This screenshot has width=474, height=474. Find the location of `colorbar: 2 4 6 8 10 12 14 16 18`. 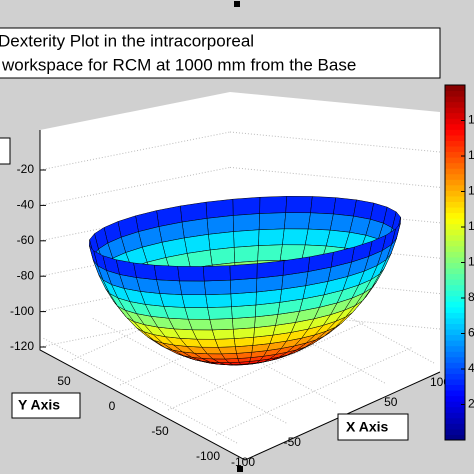

colorbar: 2 4 6 8 10 12 14 16 18 is located at coordinates (459, 262).